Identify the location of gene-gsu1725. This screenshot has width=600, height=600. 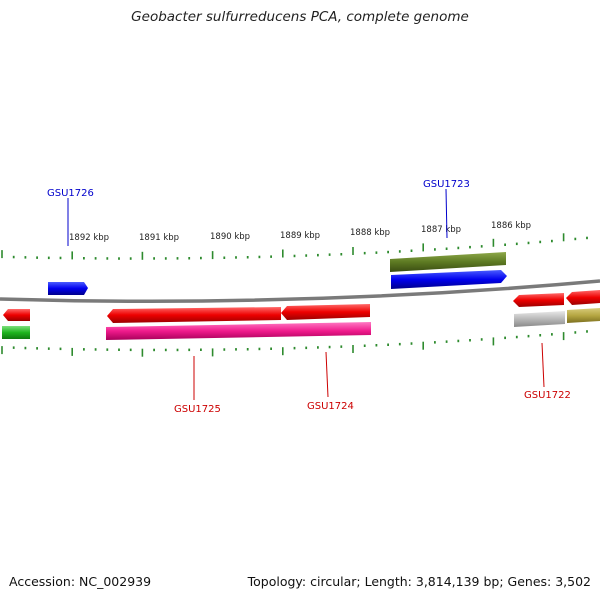
(194, 315).